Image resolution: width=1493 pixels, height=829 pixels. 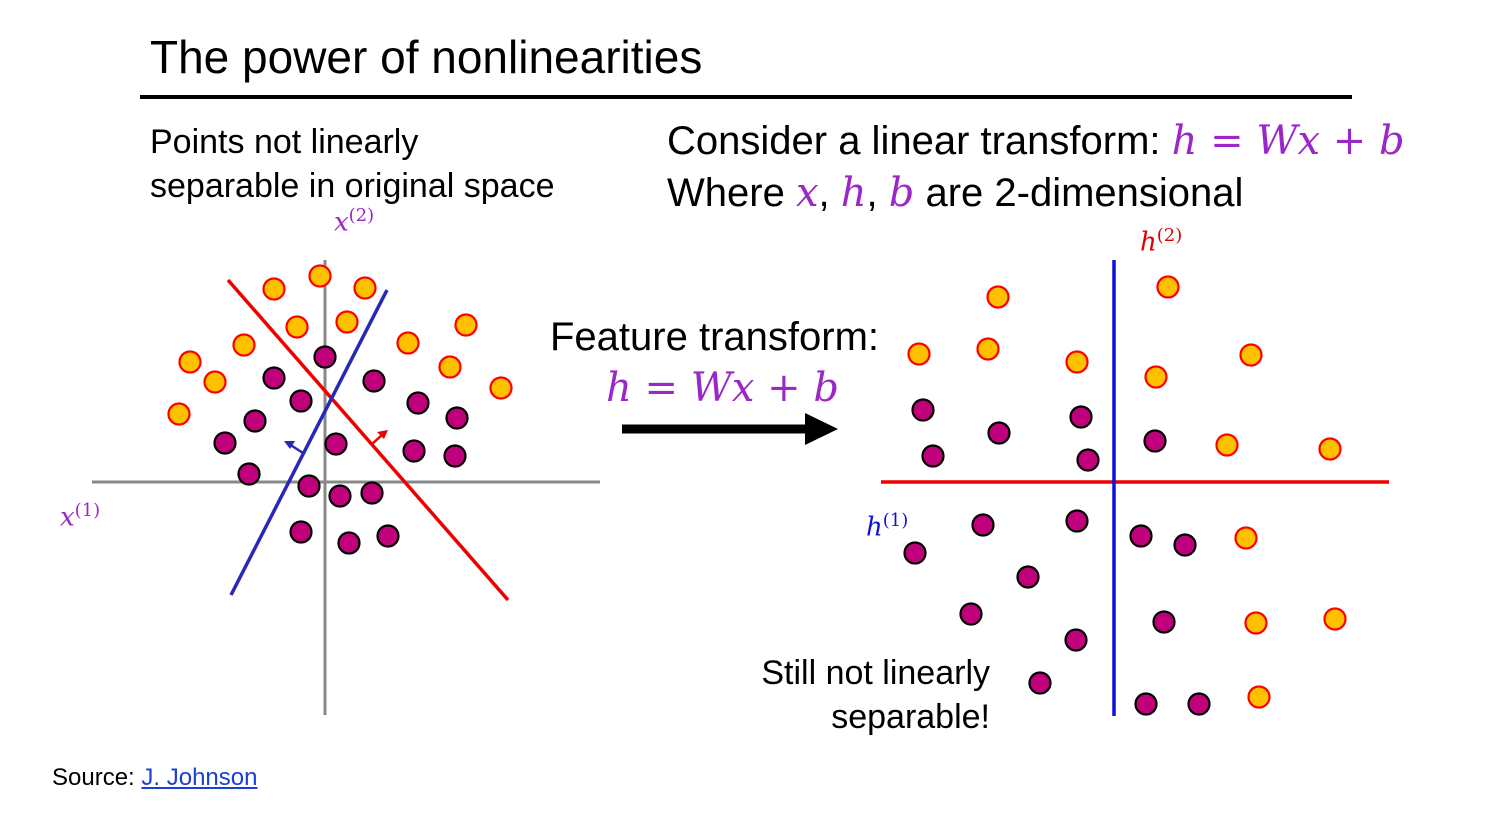 I want to click on still-line2: separable!, so click(x=910, y=716).